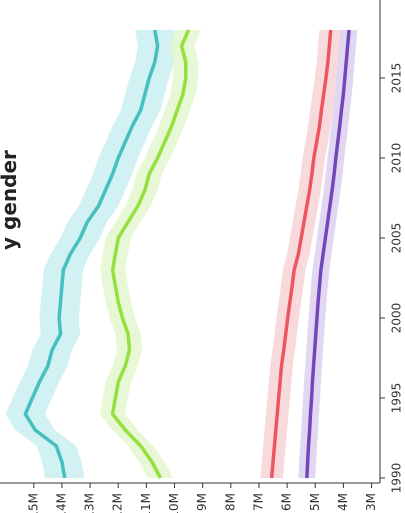 The width and height of the screenshot is (405, 513). What do you see at coordinates (61, 503) in the screenshot?
I see `y-tick-label: 14M` at bounding box center [61, 503].